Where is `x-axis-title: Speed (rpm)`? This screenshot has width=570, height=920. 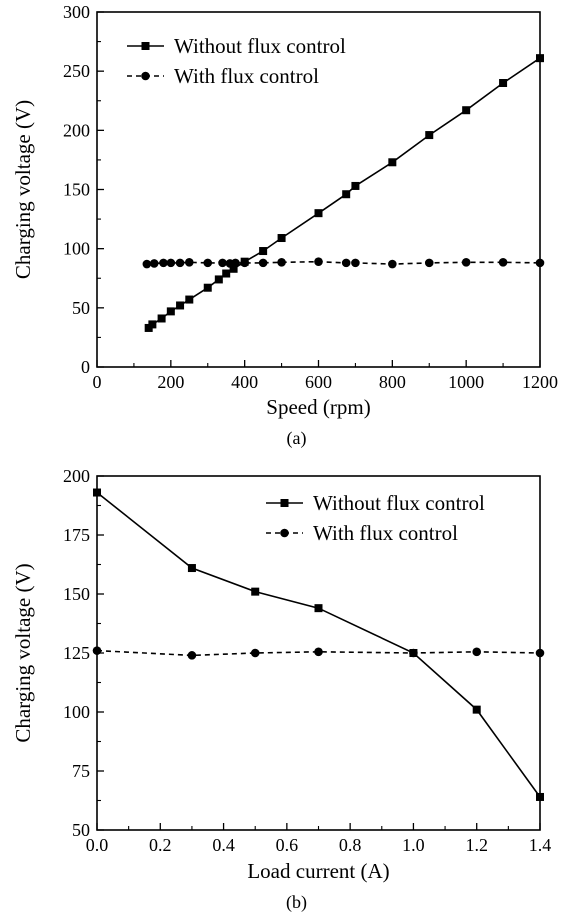
x-axis-title: Speed (rpm) is located at coordinates (318, 407).